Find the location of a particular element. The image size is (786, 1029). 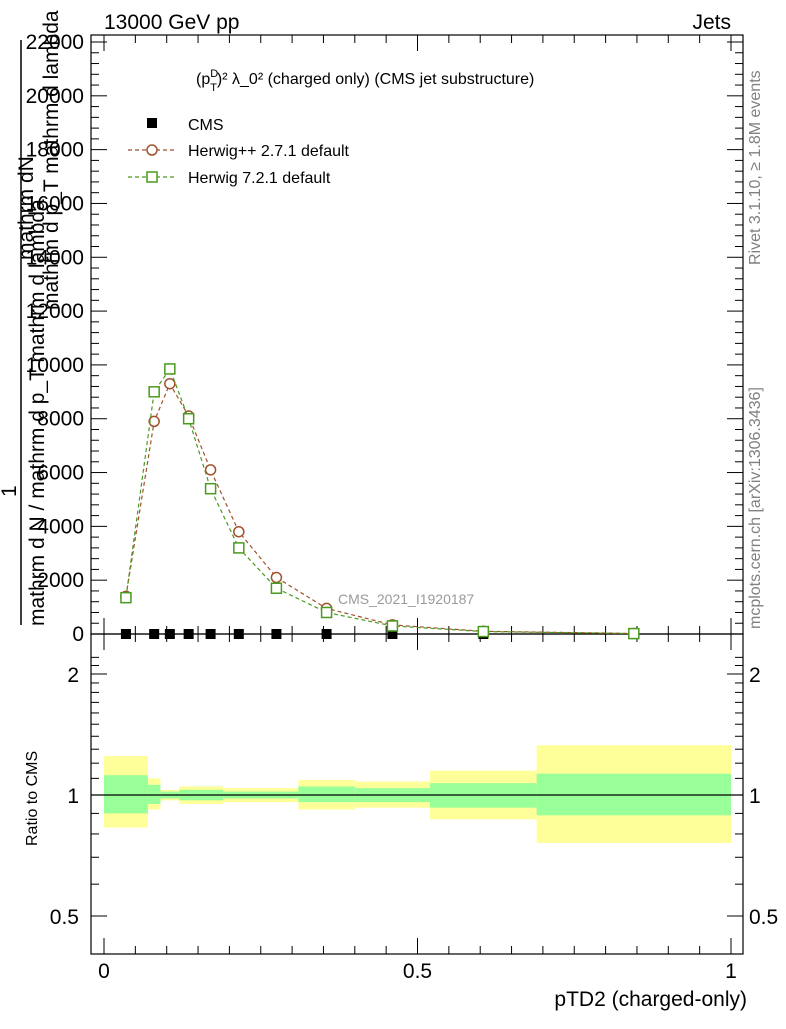

y-tick-label: 2000 is located at coordinates (60, 580).